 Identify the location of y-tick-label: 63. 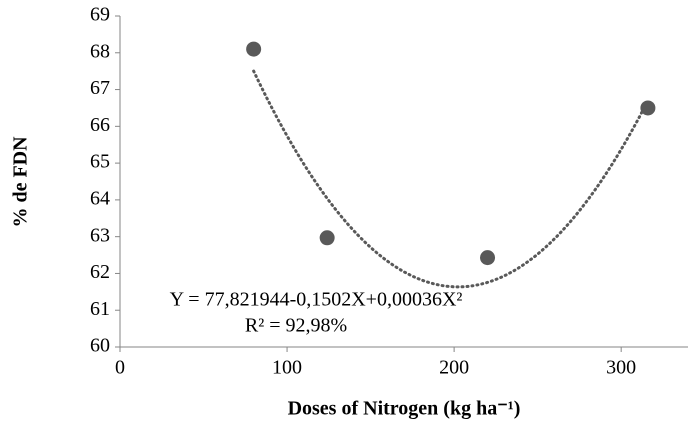
(100, 235).